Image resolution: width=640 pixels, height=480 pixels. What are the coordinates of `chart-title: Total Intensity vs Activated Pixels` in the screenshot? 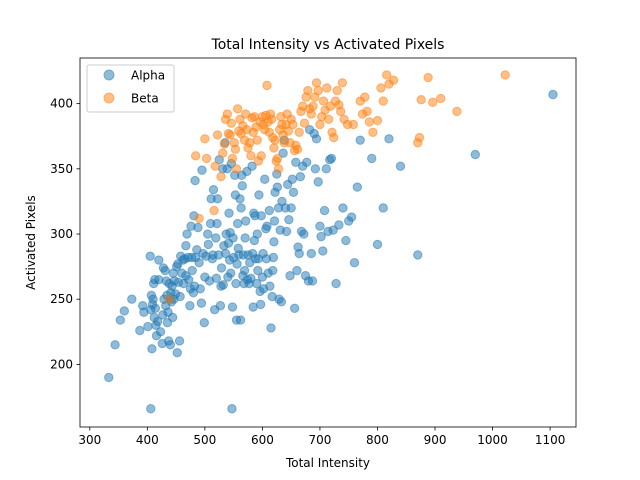 It's located at (328, 45).